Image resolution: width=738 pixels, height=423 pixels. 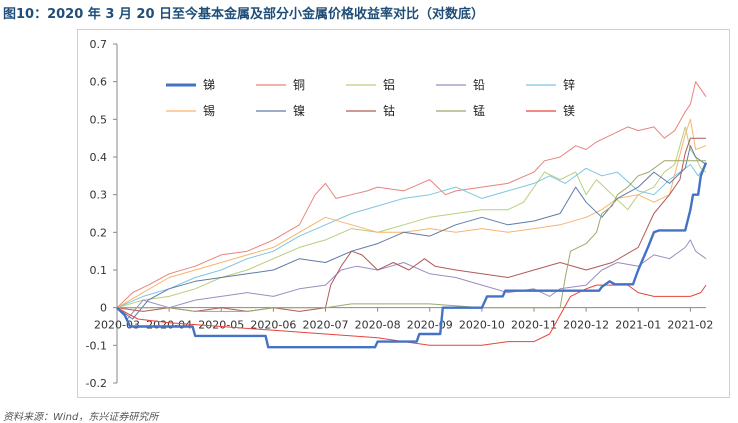 What do you see at coordinates (534, 325) in the screenshot?
I see `x-tick-label: 2020-11` at bounding box center [534, 325].